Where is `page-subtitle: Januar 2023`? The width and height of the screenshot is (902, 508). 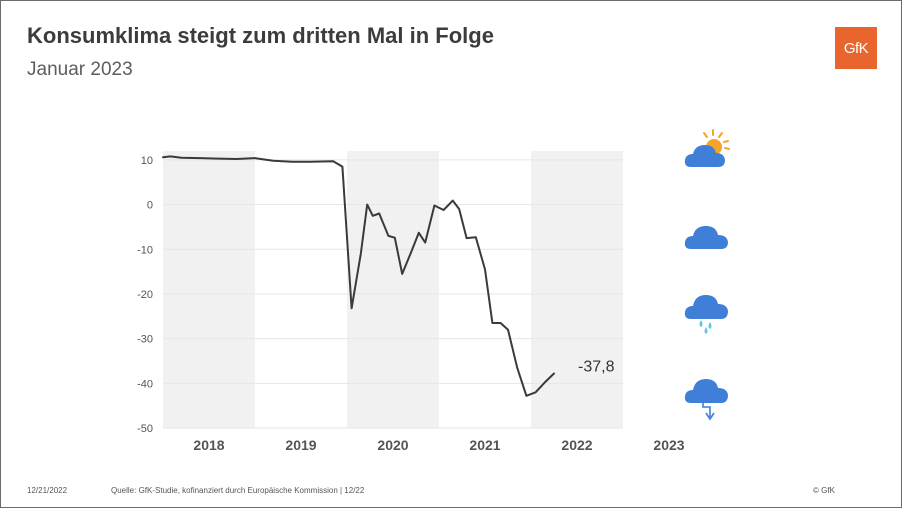
page-subtitle: Januar 2023 is located at coordinates (80, 69).